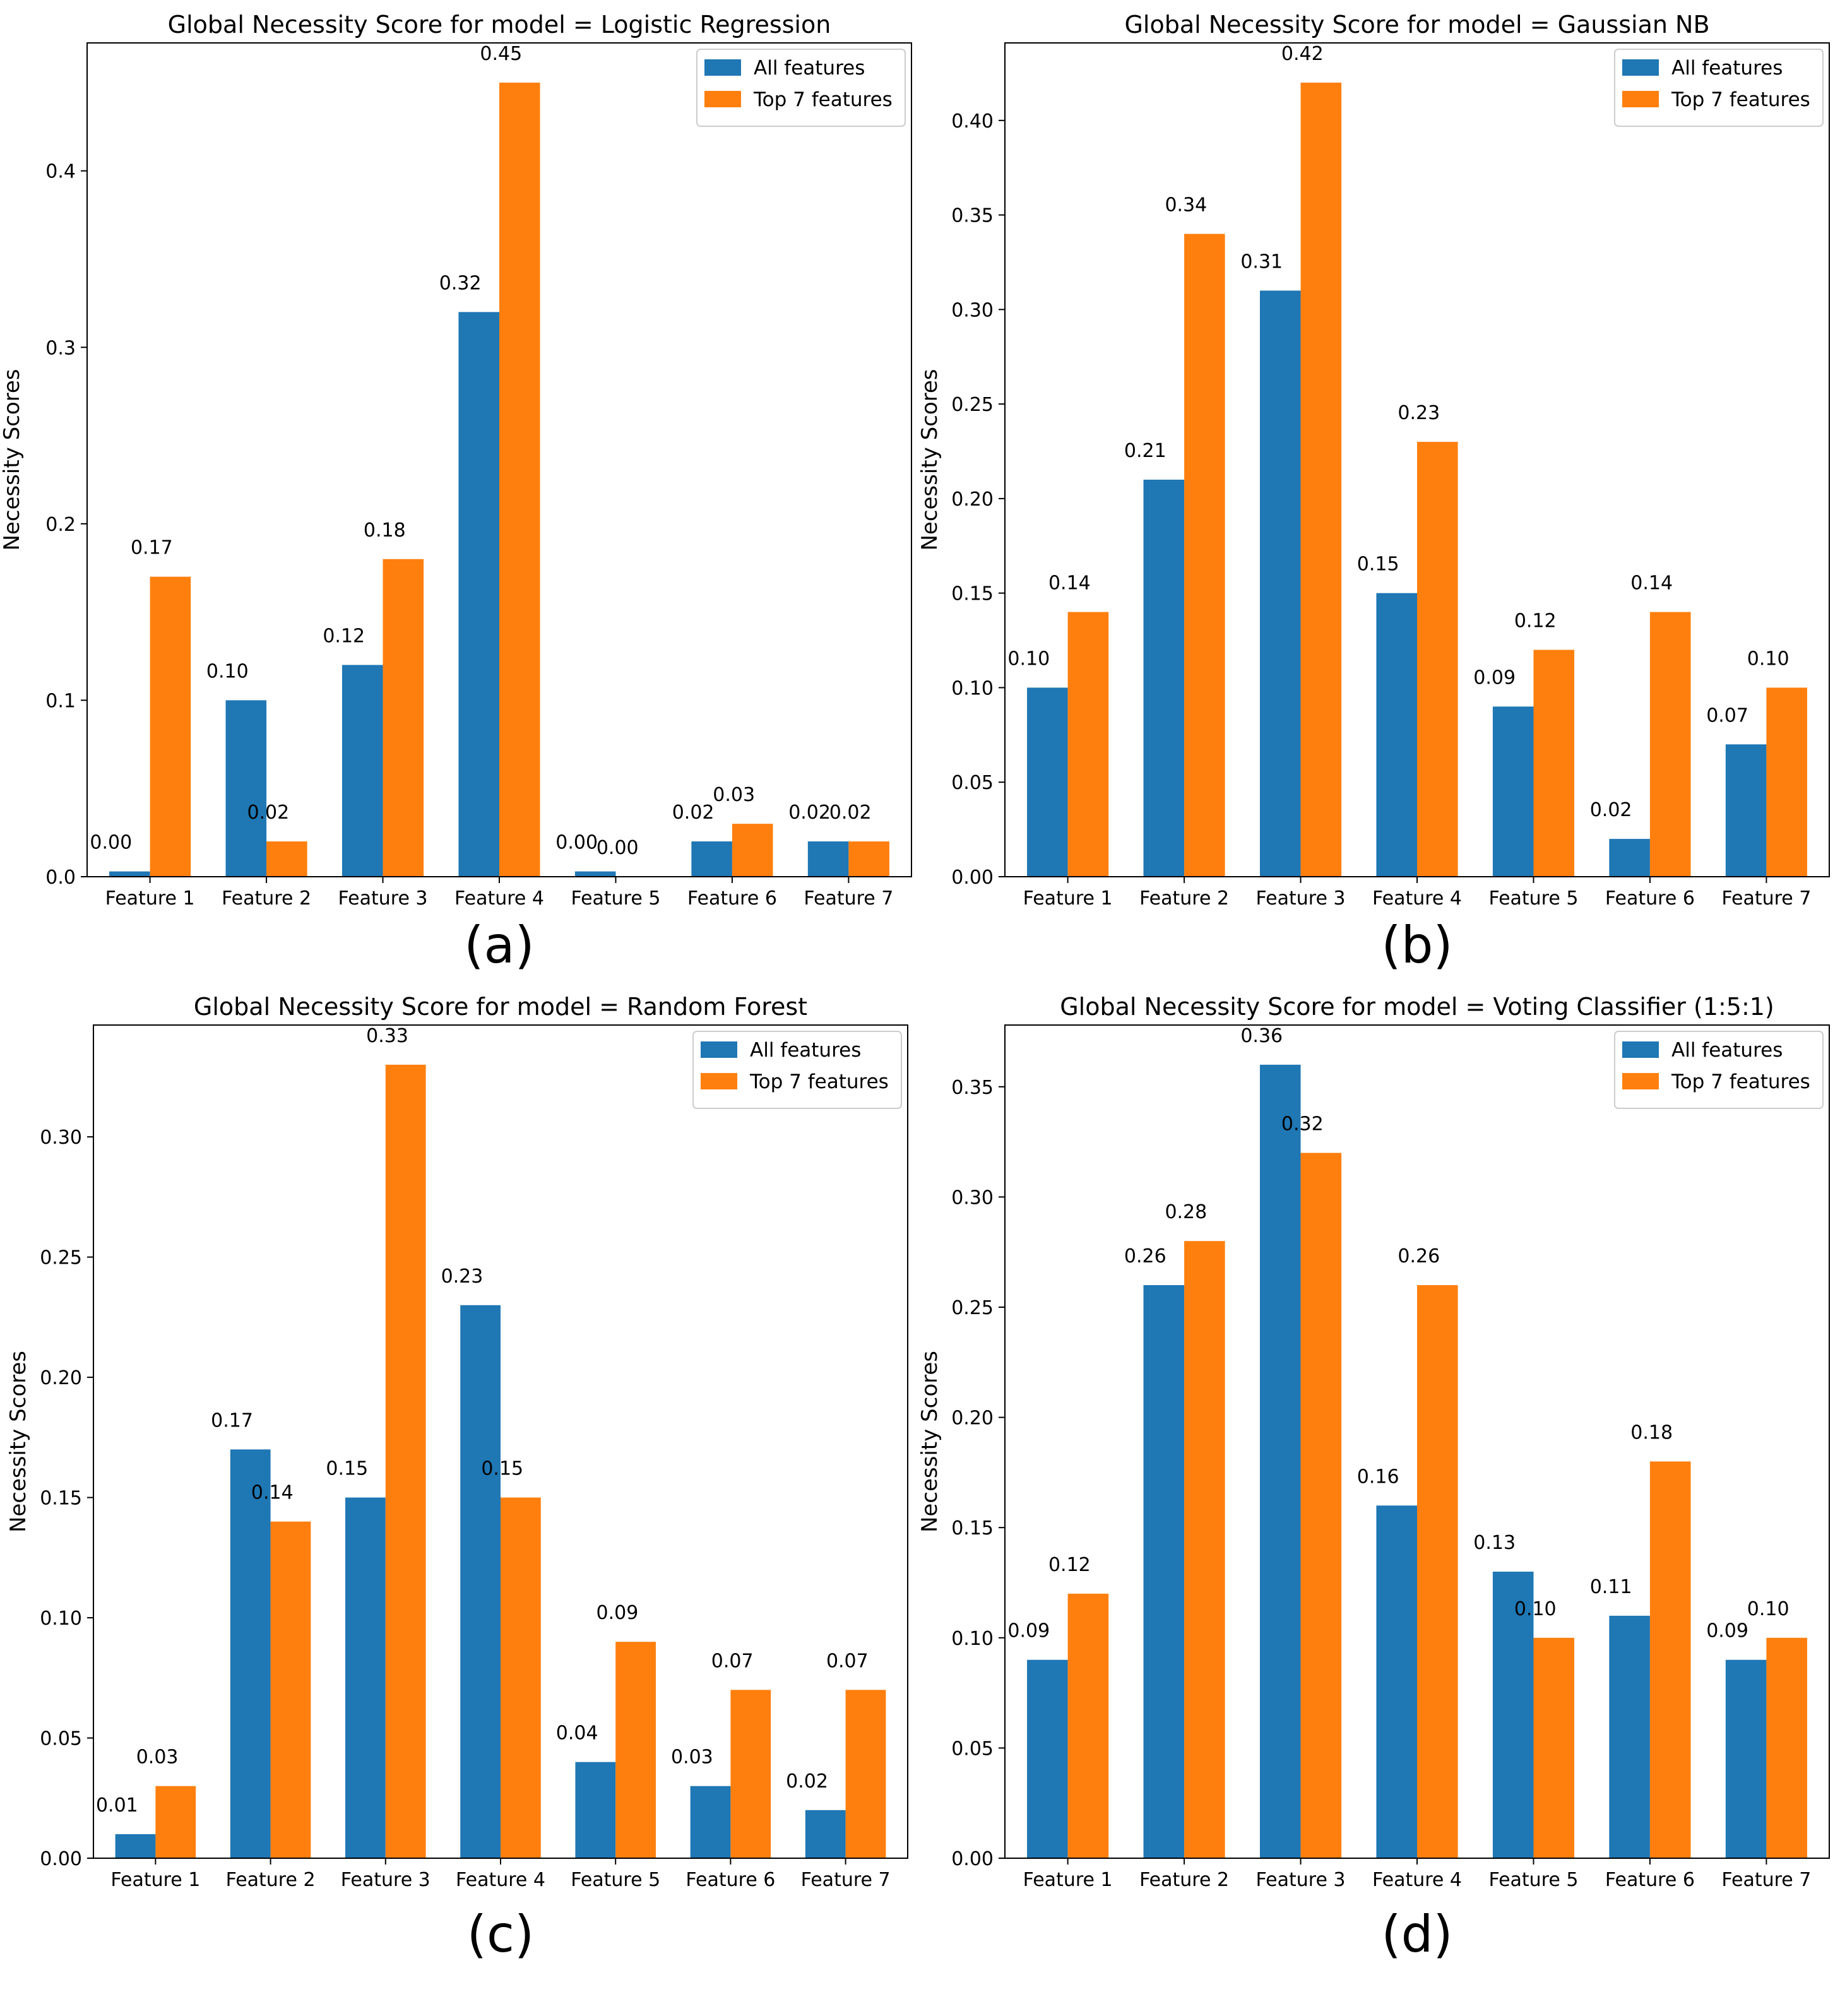 The image size is (1840, 2016). I want to click on legend-box, so click(801, 88).